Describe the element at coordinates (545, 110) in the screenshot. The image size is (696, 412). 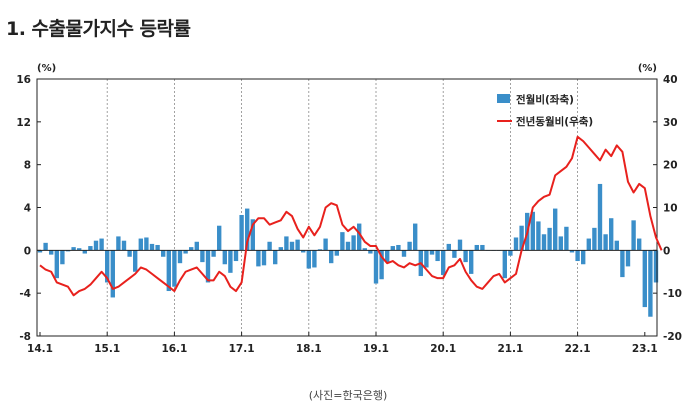
I see `legend: 전월비(좌축) 전년동월비(우축)` at that location.